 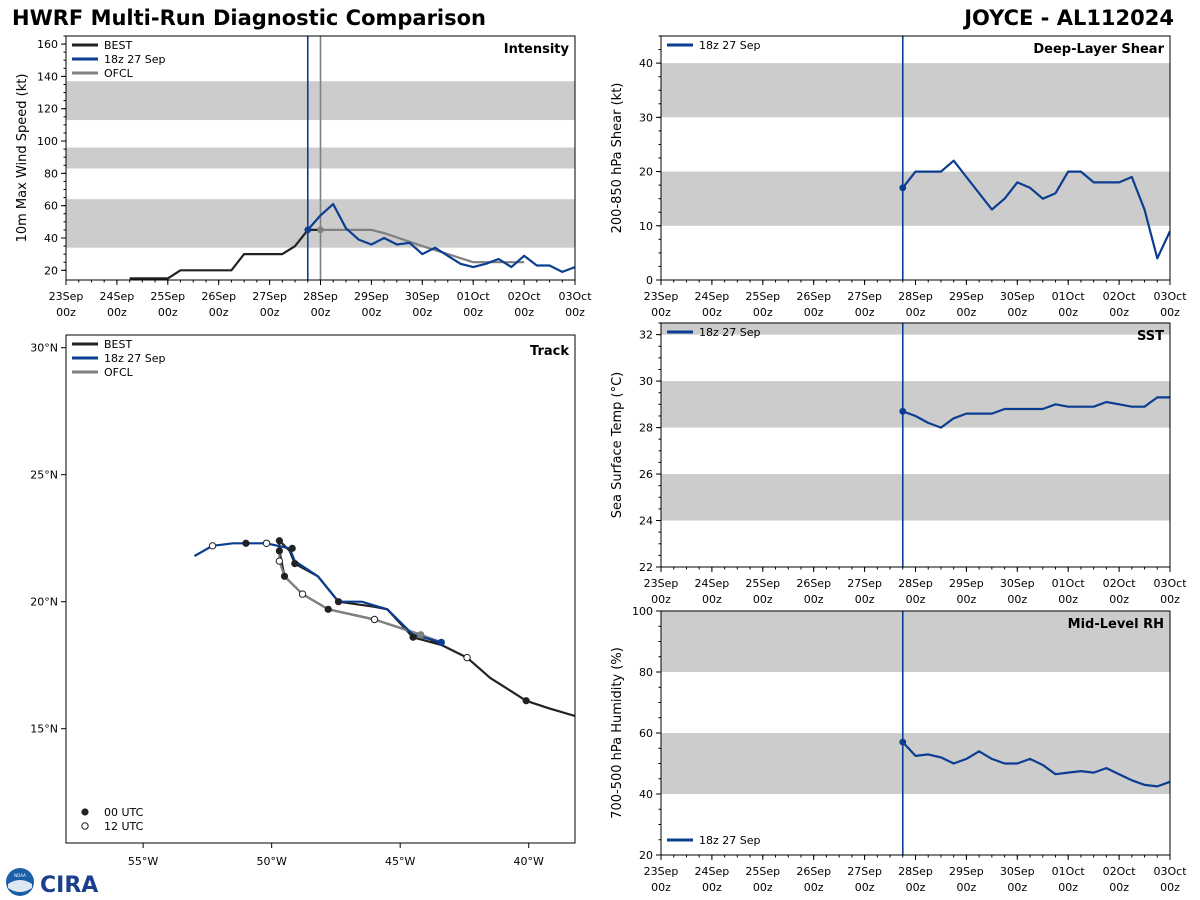 I want to click on x-tick-label: 02Oct, so click(x=1120, y=583).